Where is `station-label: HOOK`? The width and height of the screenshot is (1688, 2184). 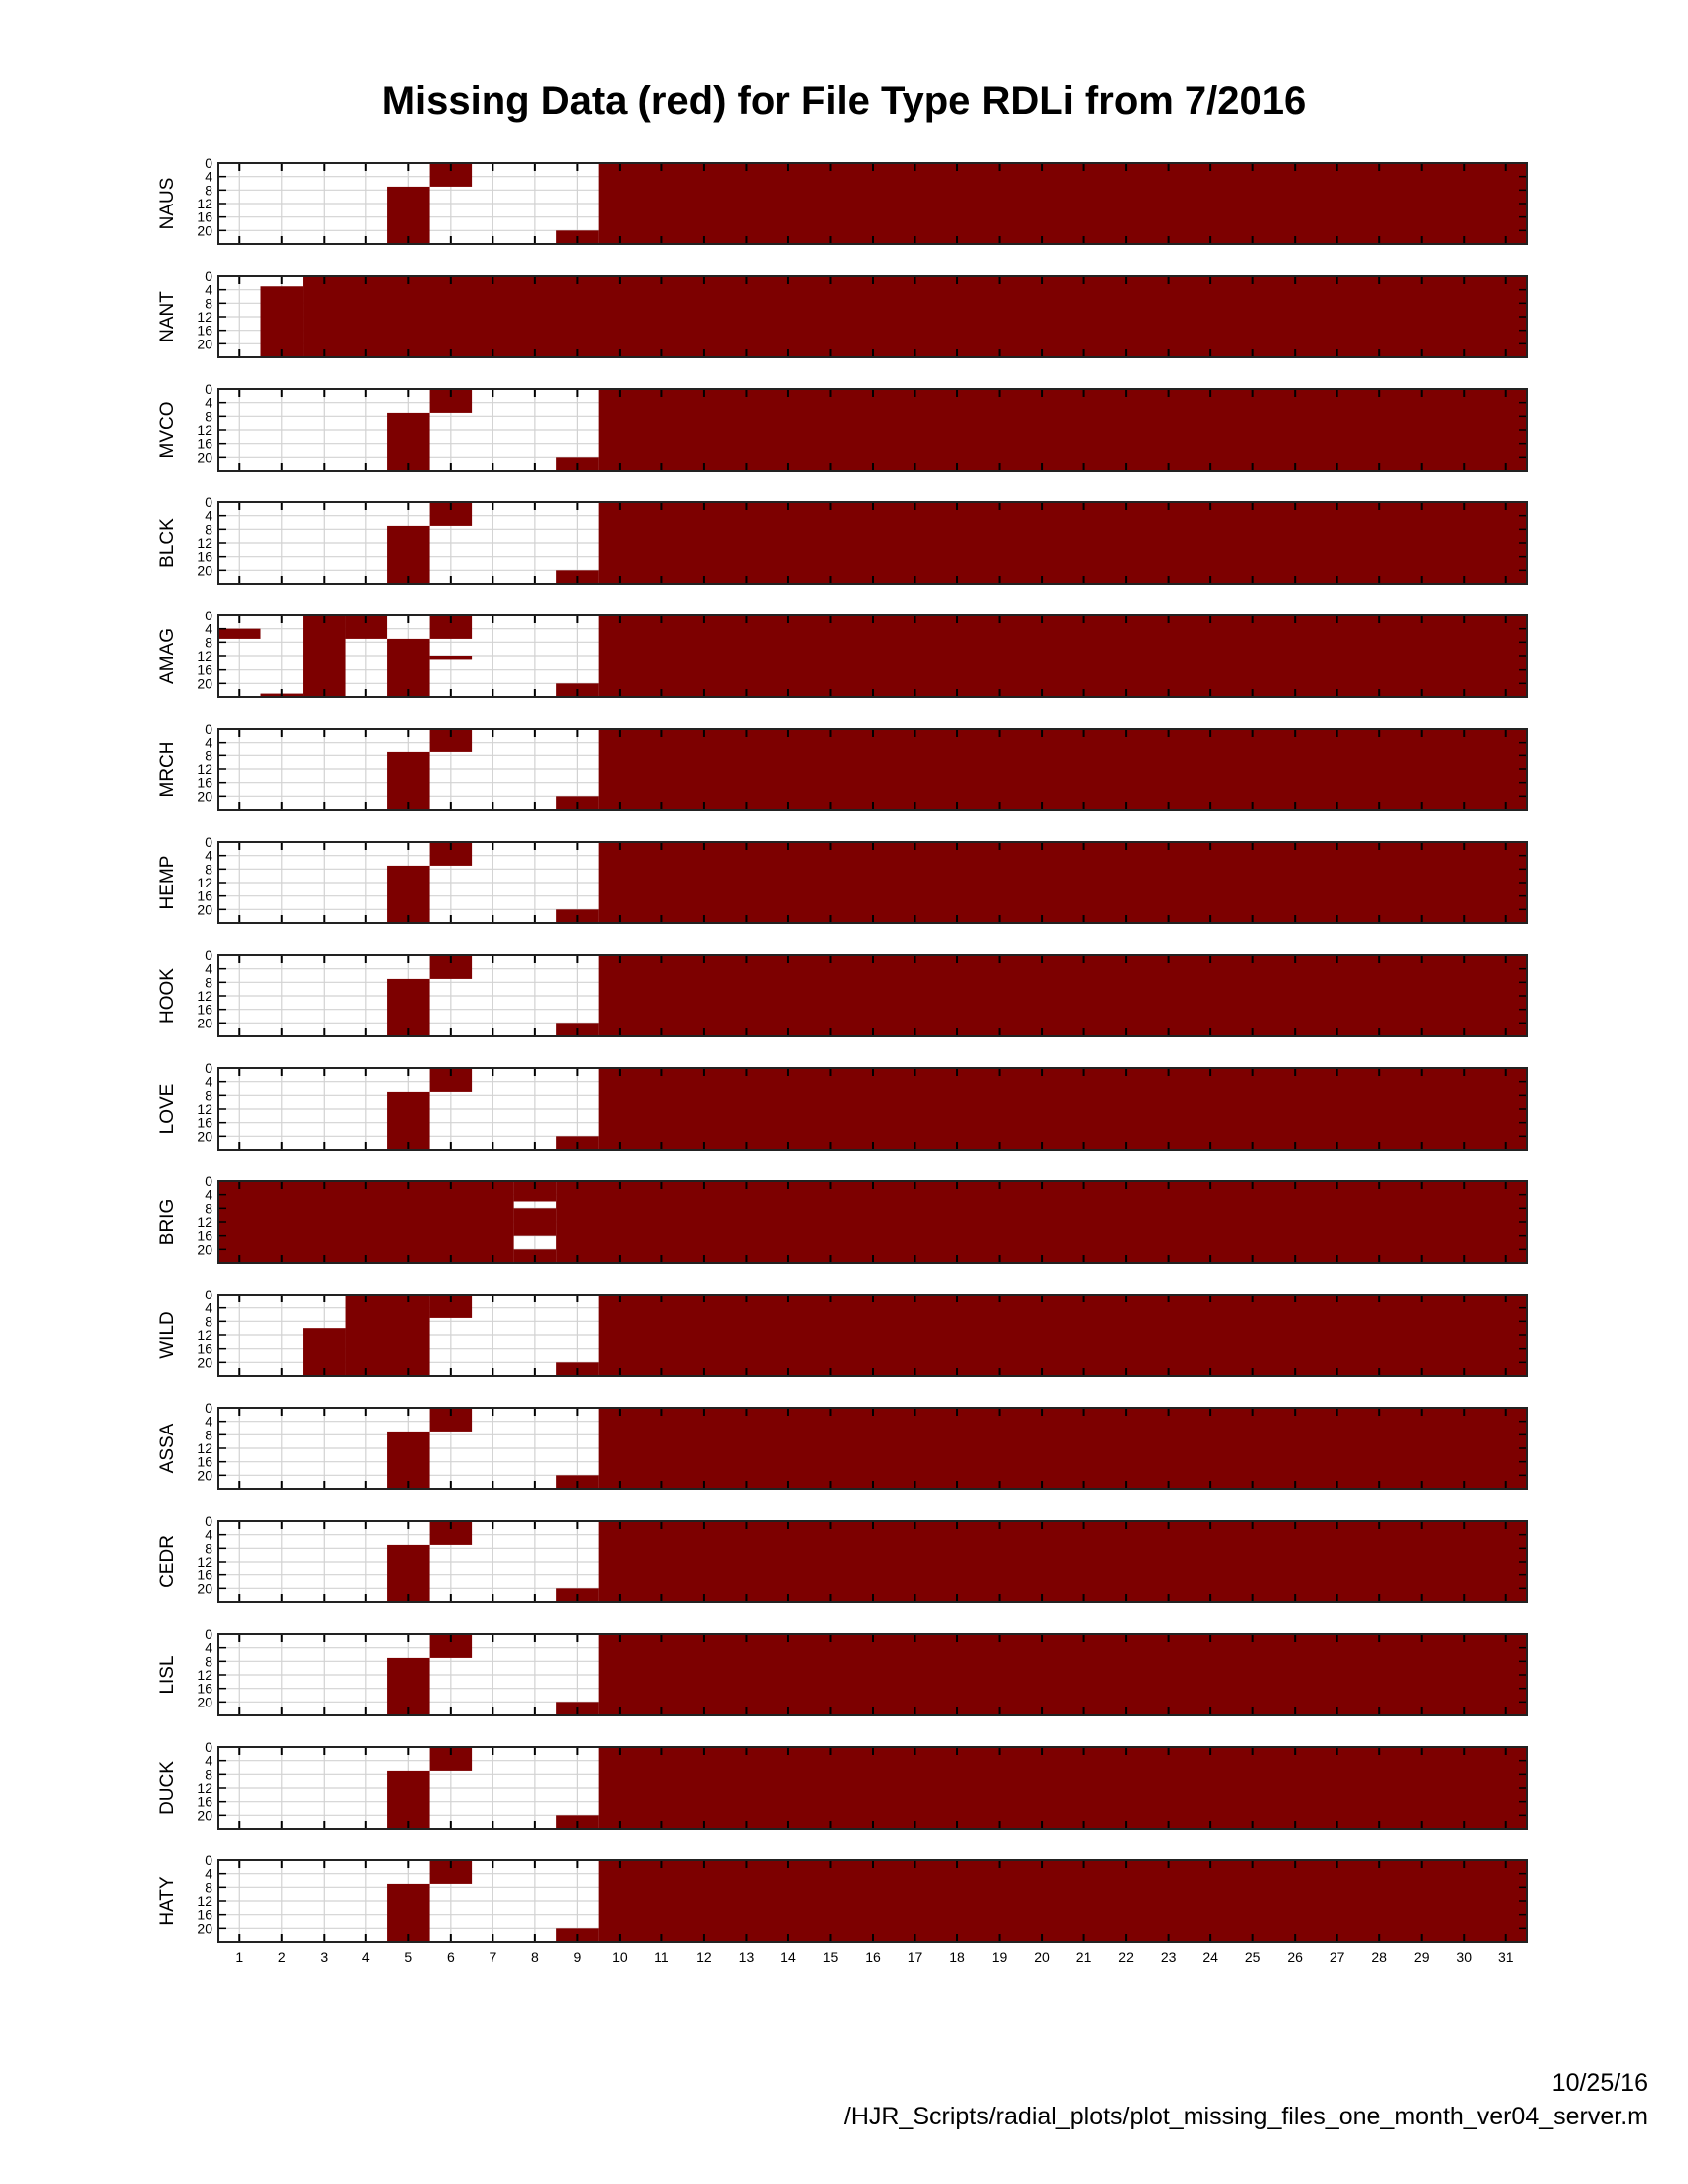
station-label: HOOK is located at coordinates (167, 996).